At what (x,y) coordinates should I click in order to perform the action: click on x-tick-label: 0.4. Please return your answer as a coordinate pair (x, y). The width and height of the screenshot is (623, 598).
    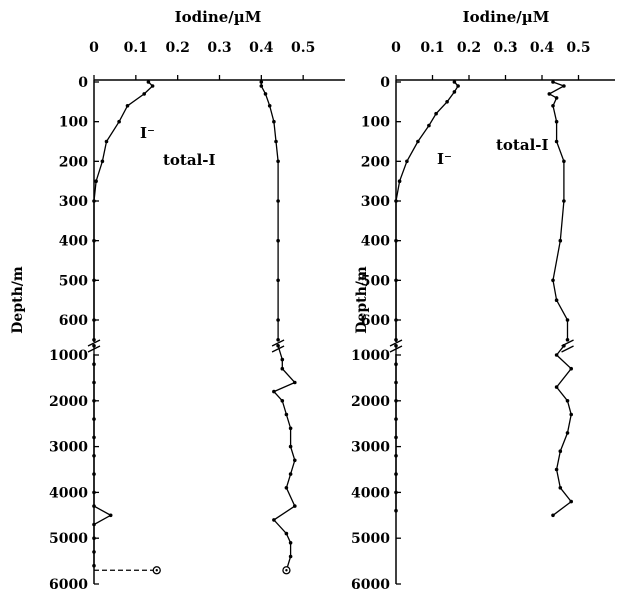
    Looking at the image, I should click on (542, 48).